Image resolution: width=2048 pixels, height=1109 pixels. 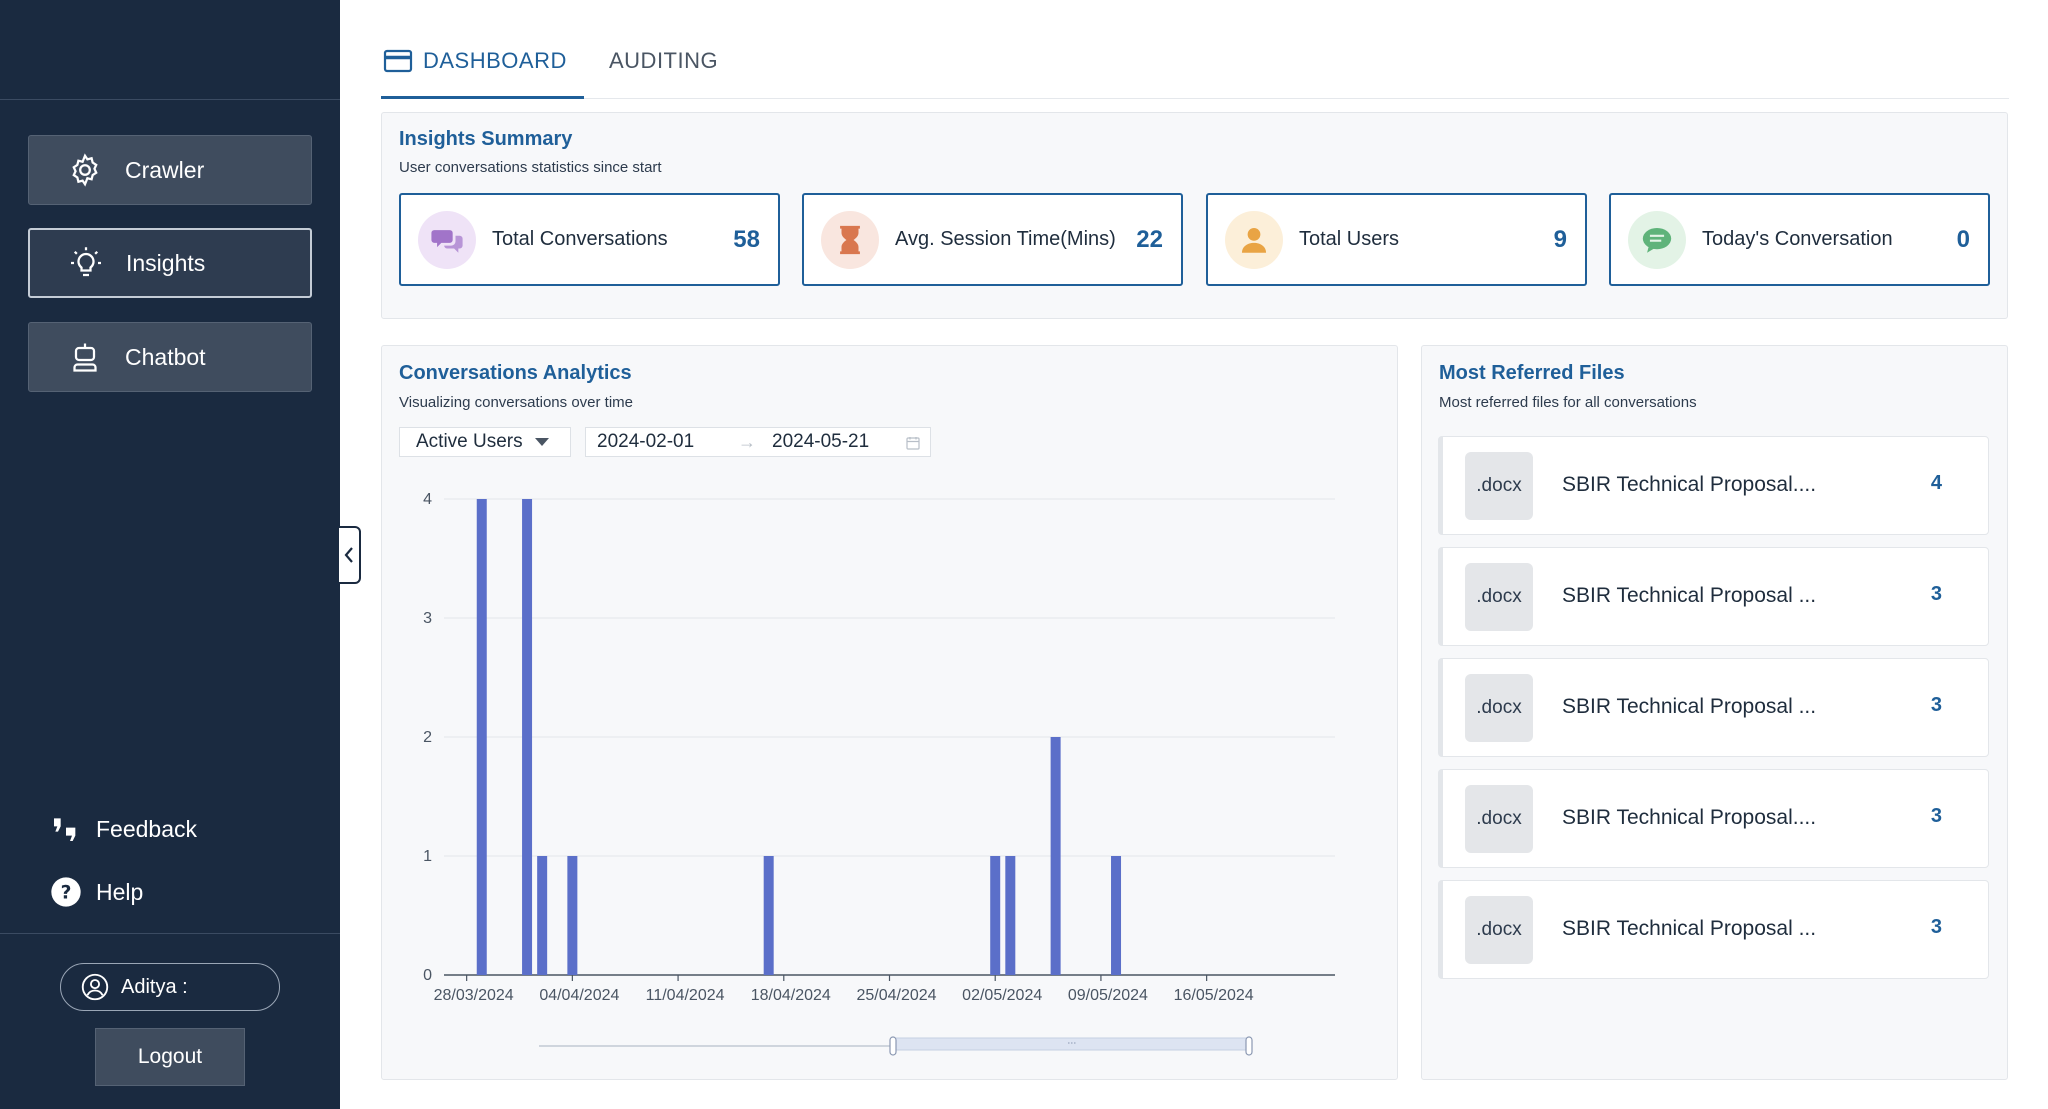 I want to click on stat-card-todays-conversation: Today's Conversation 0, so click(x=1799, y=239).